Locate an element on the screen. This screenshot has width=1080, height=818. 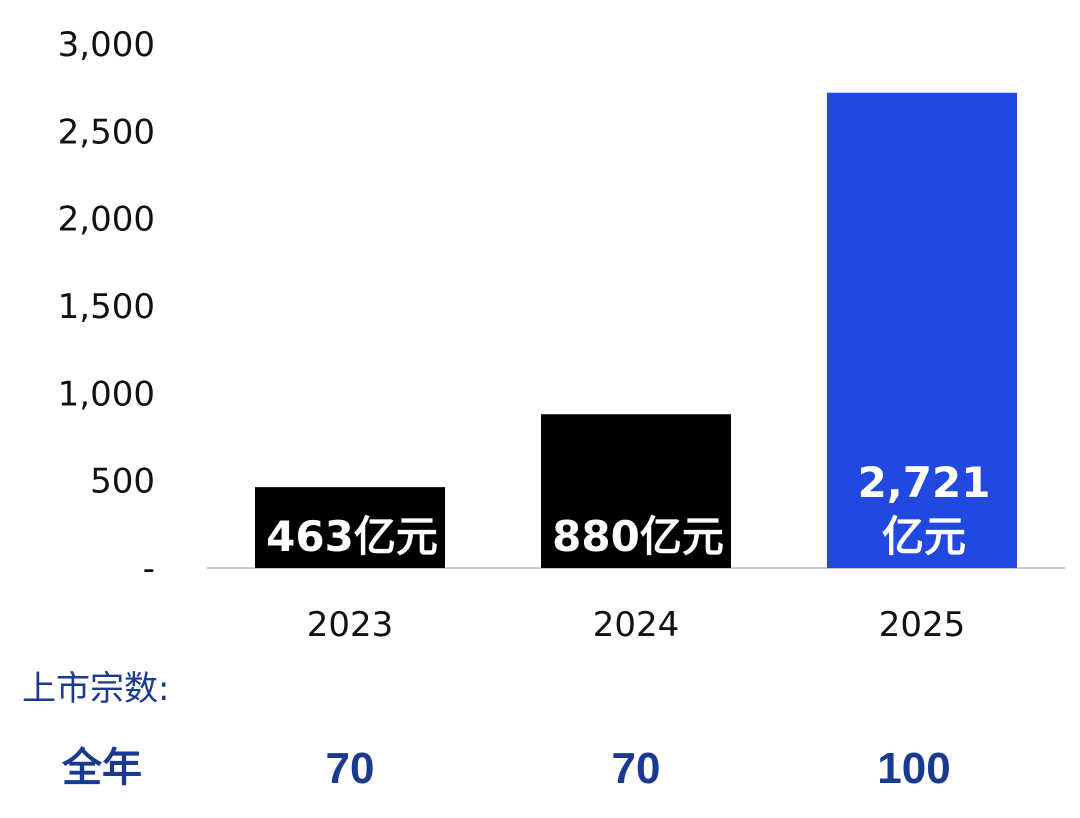
bar-data-label: 2,721 is located at coordinates (924, 482).